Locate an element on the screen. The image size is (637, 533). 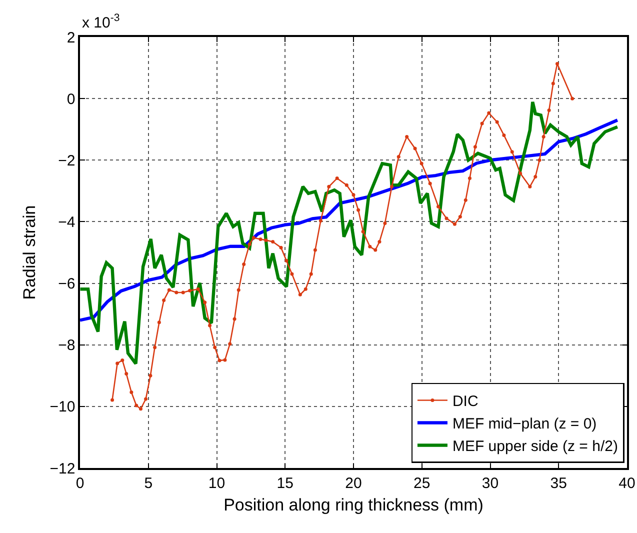
x-axis-title: Position along ring thickness (mm) is located at coordinates (354, 505).